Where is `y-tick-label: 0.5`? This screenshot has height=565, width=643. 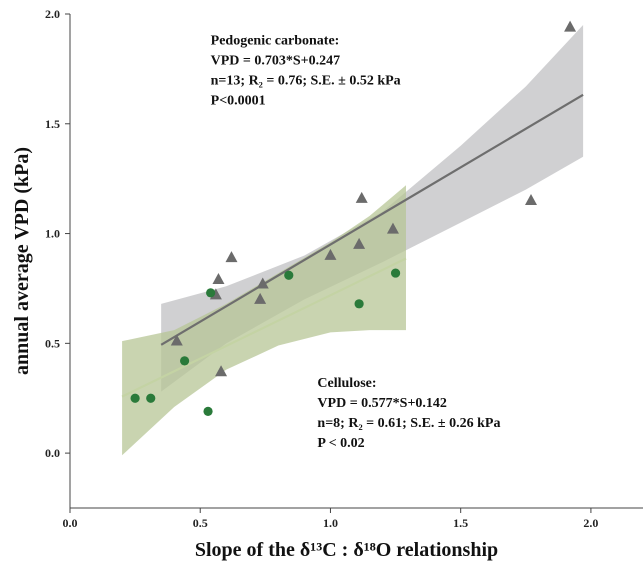
y-tick-label: 0.5 is located at coordinates (52, 343).